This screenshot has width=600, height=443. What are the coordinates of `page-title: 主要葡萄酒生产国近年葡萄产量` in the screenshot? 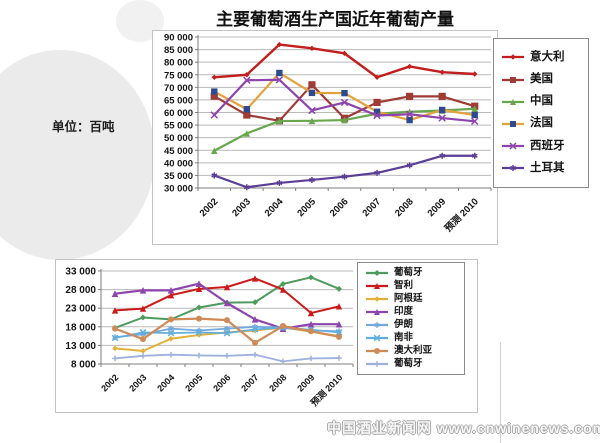 It's located at (335, 19).